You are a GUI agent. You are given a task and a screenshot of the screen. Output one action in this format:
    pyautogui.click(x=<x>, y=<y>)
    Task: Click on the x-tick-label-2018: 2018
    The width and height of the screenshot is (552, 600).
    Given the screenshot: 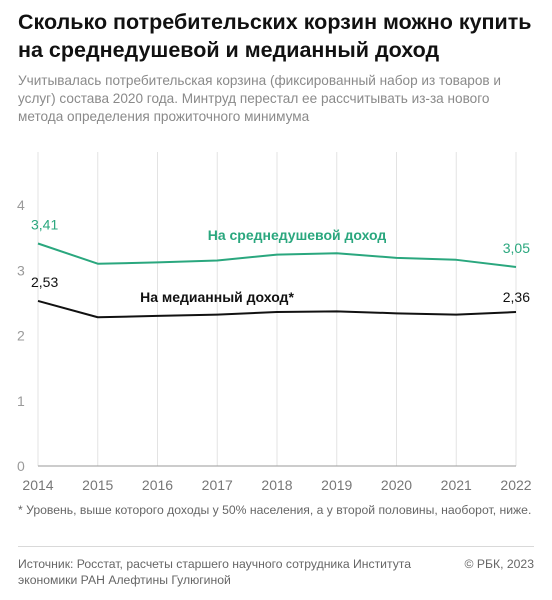 What is the action you would take?
    pyautogui.click(x=276, y=485)
    